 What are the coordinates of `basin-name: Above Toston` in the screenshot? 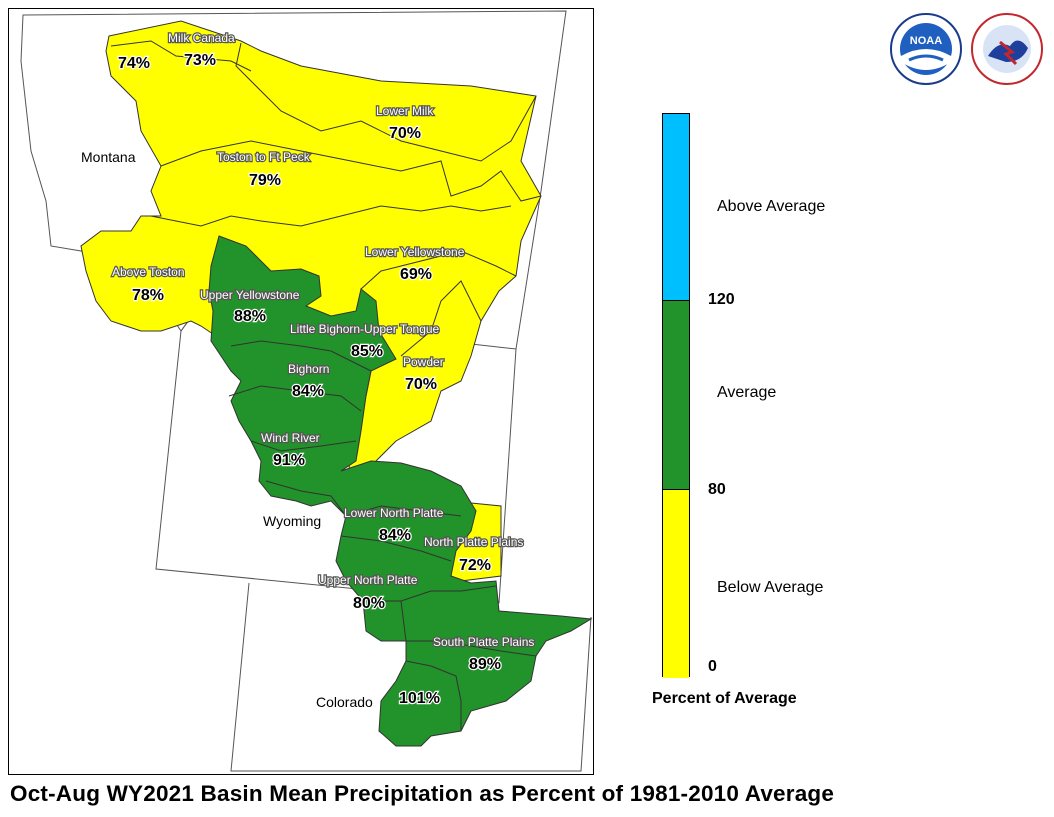 It's located at (148, 272).